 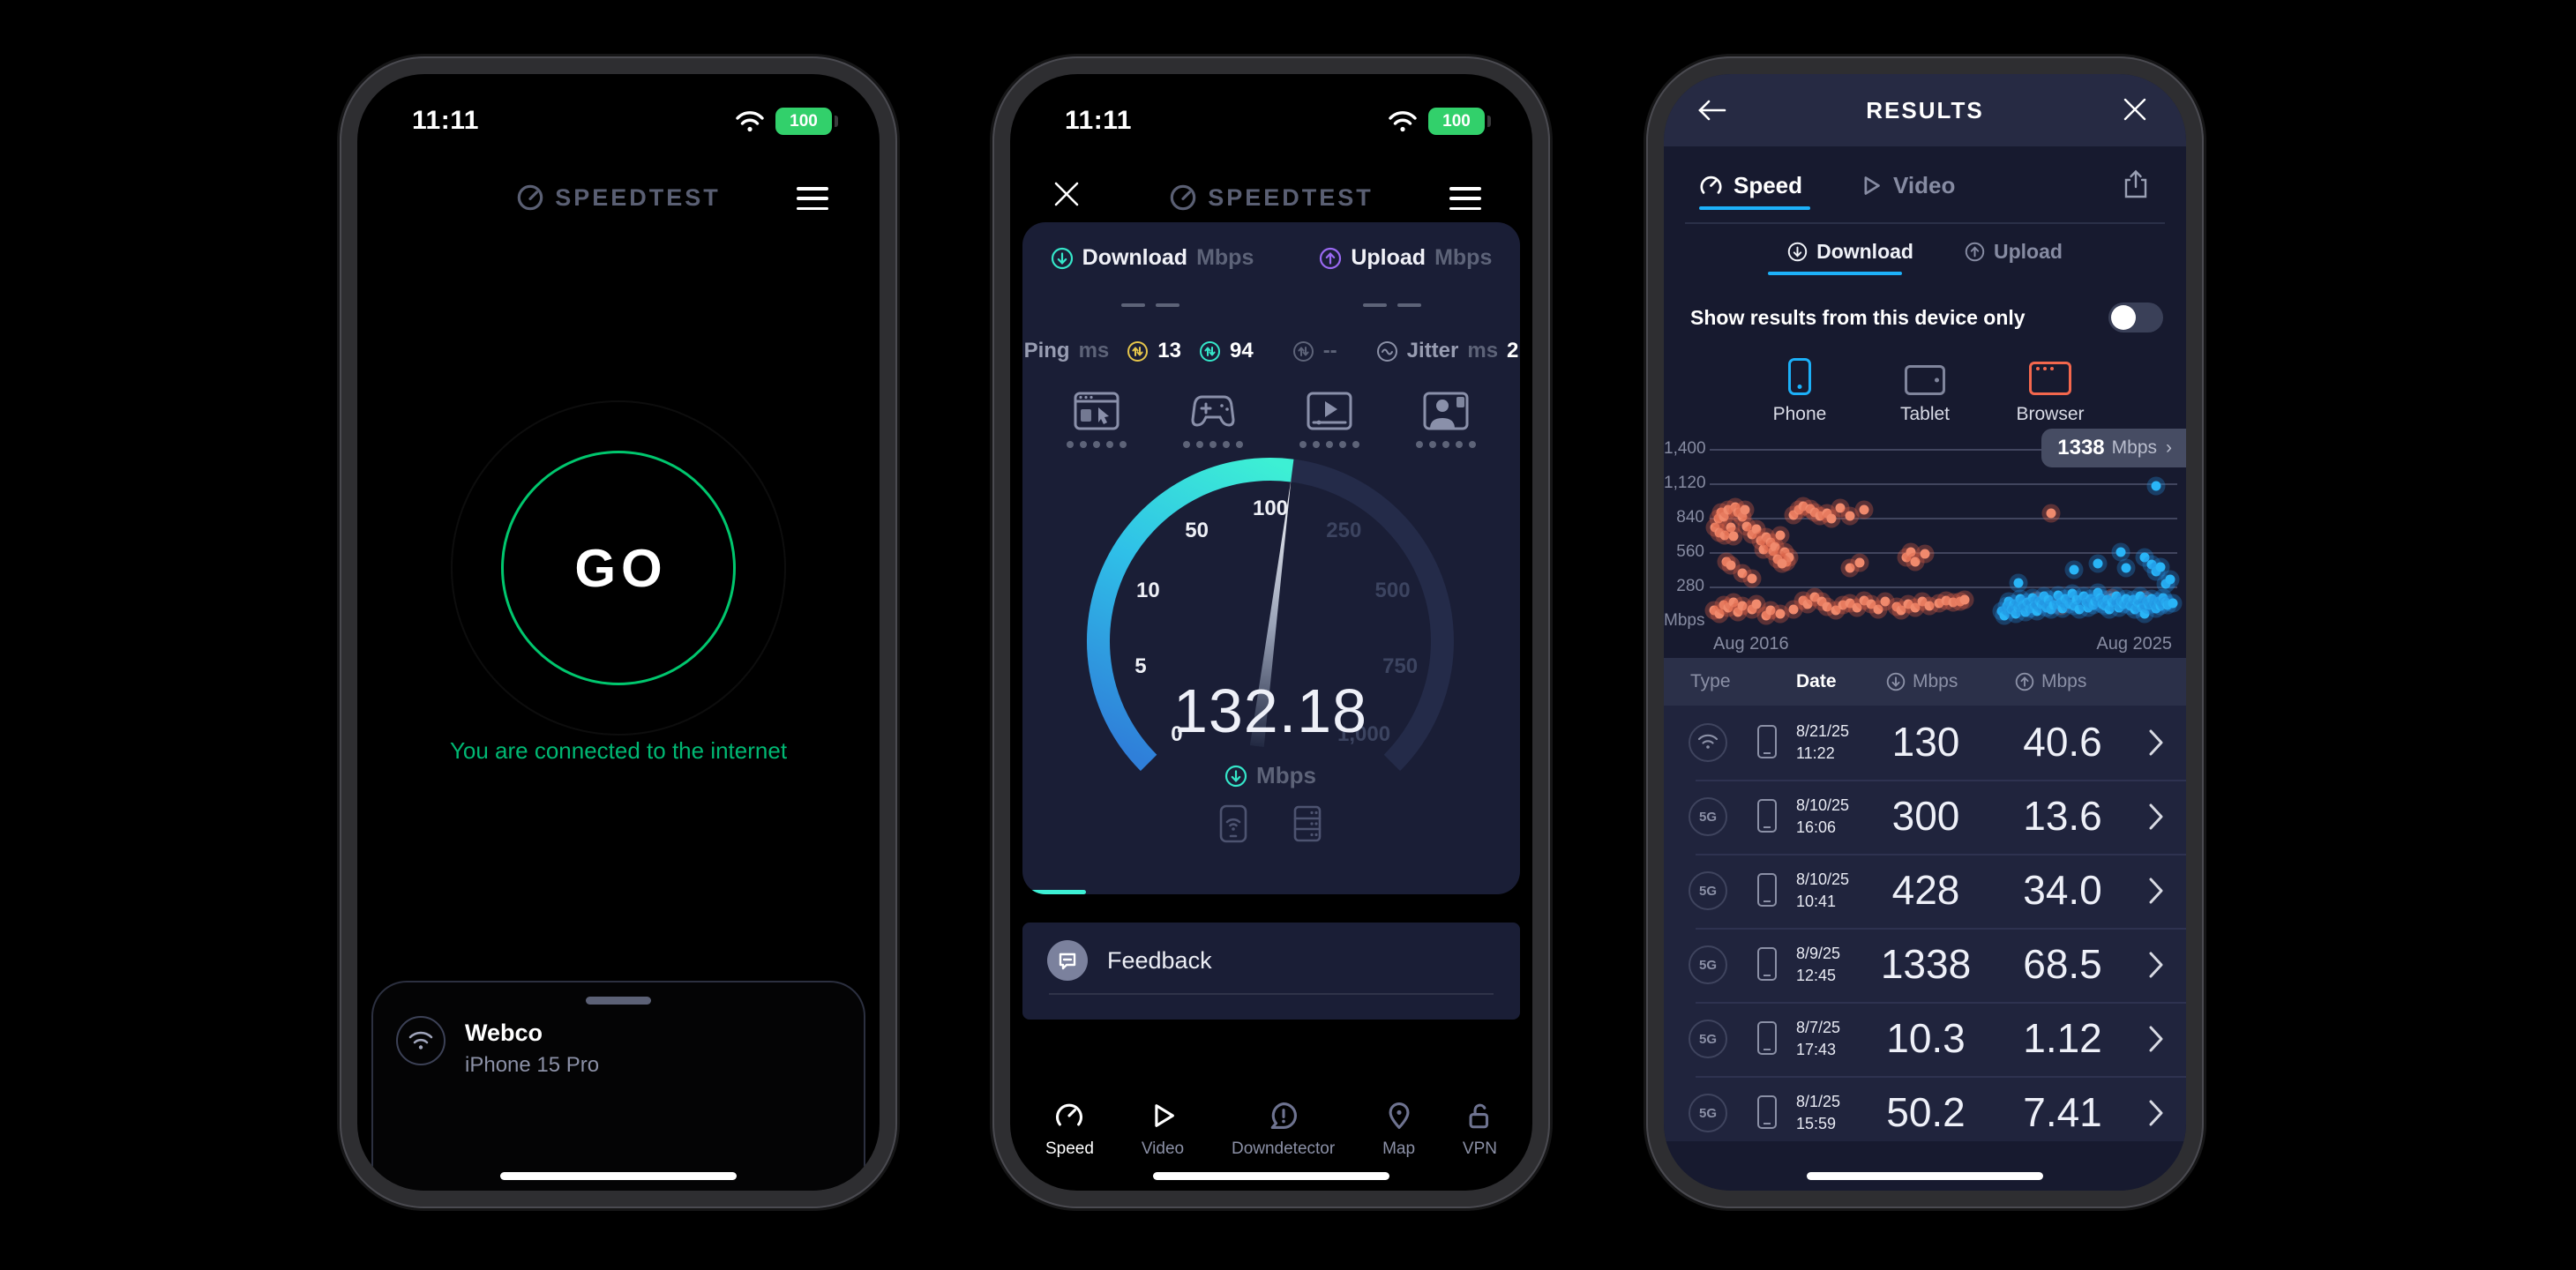 I want to click on table-row: 5G 8/10/25 16:06 300 13.6, so click(x=1925, y=817).